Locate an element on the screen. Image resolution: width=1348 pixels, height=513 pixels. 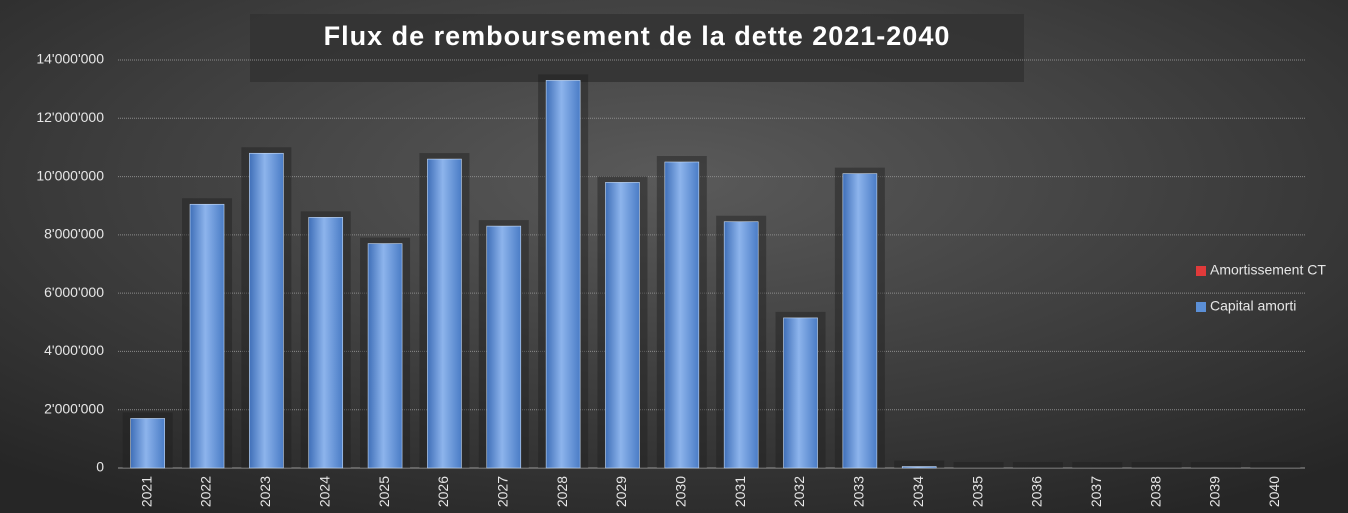
x-tick-label: 2025 is located at coordinates (384, 491).